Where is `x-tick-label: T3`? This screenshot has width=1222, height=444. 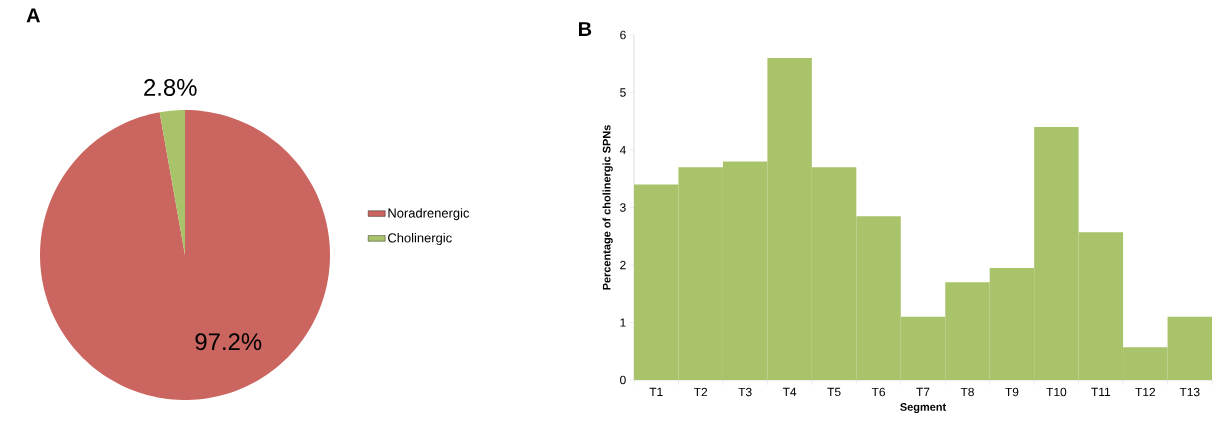
x-tick-label: T3 is located at coordinates (745, 392).